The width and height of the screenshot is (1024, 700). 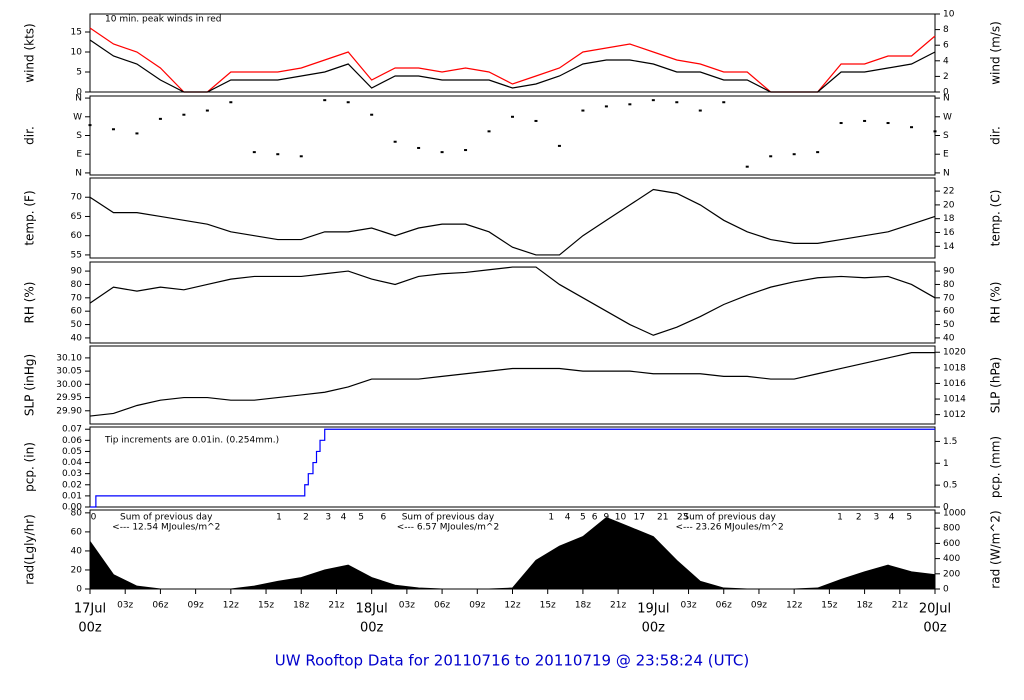 I want to click on y2-axis-label: SLP (hPa), so click(x=996, y=385).